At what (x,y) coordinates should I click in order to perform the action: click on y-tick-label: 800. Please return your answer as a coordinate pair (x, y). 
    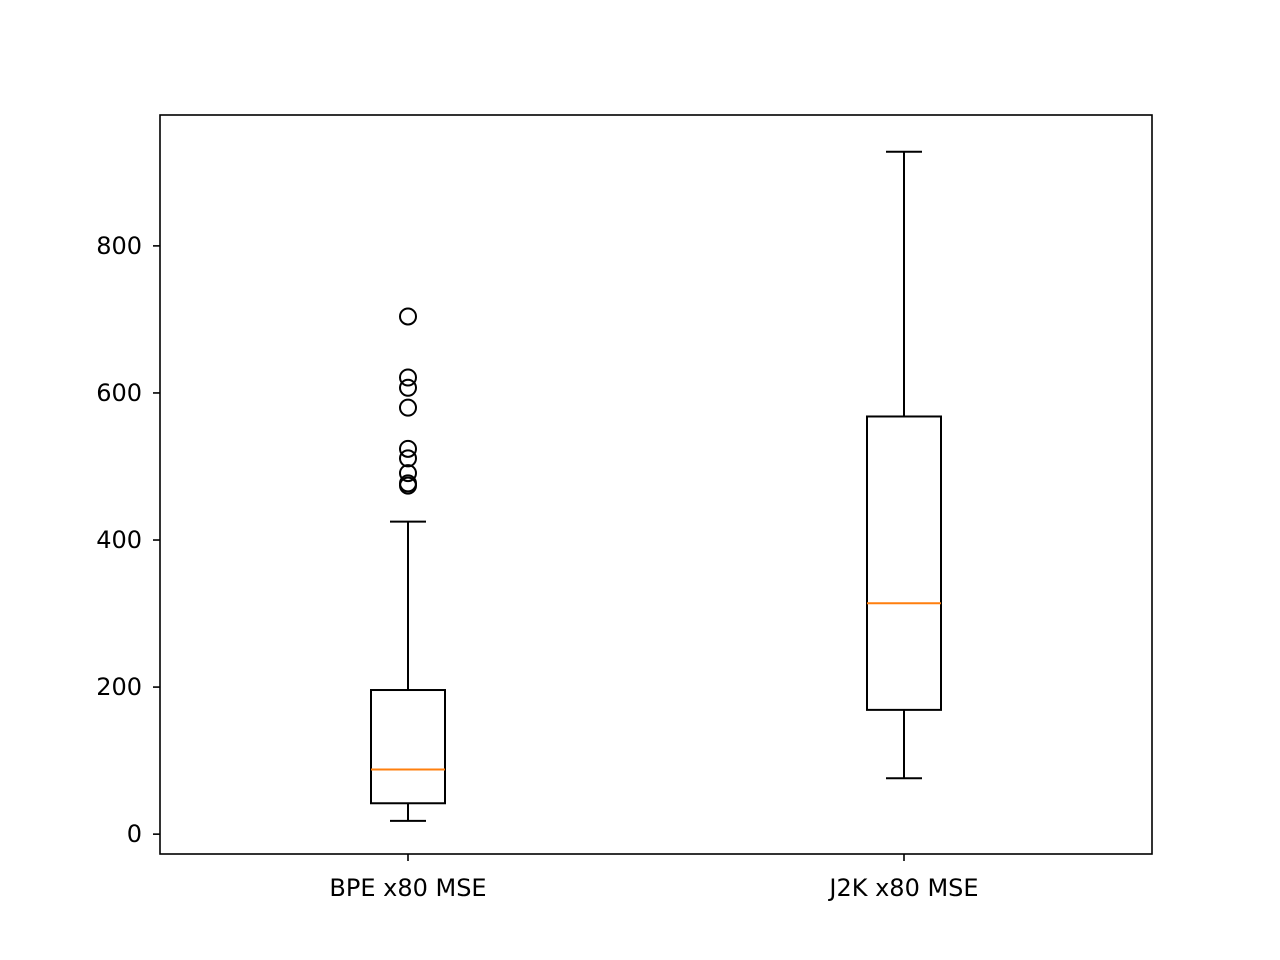
    Looking at the image, I should click on (119, 246).